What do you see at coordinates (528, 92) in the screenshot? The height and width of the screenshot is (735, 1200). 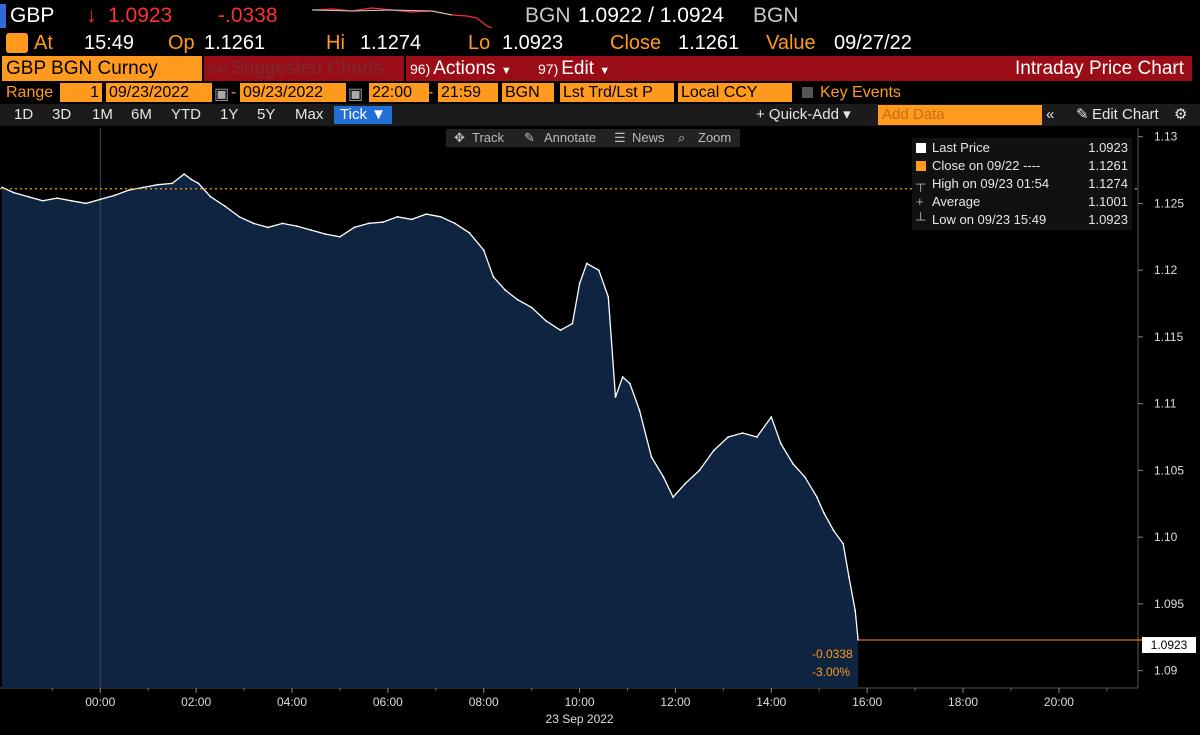 I see `source-field: BGN` at bounding box center [528, 92].